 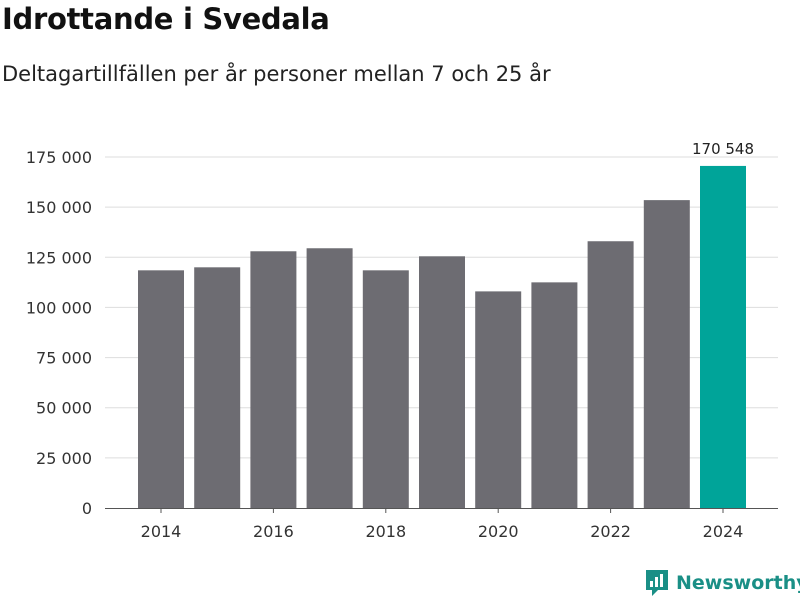 What do you see at coordinates (498, 531) in the screenshot?
I see `x-tick-label: 2020` at bounding box center [498, 531].